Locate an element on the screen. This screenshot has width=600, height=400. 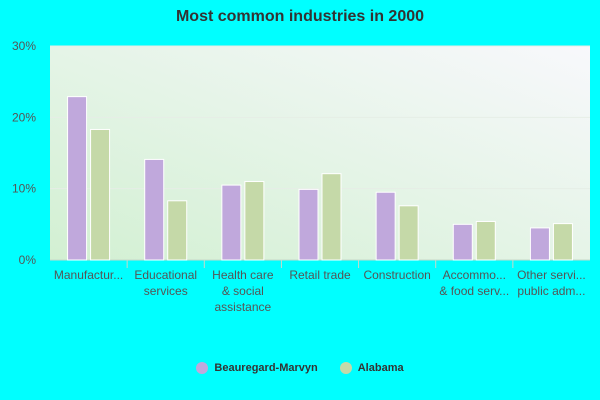
y-tick-label: 0% is located at coordinates (28, 260).